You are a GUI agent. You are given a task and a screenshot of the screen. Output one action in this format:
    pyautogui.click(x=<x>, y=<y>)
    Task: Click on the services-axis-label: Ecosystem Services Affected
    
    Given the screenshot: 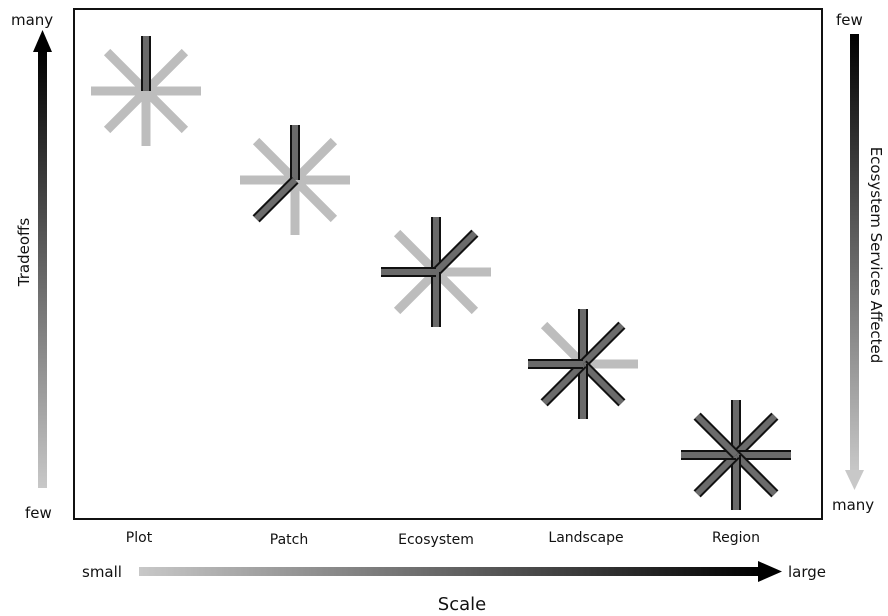 What is the action you would take?
    pyautogui.click(x=876, y=255)
    